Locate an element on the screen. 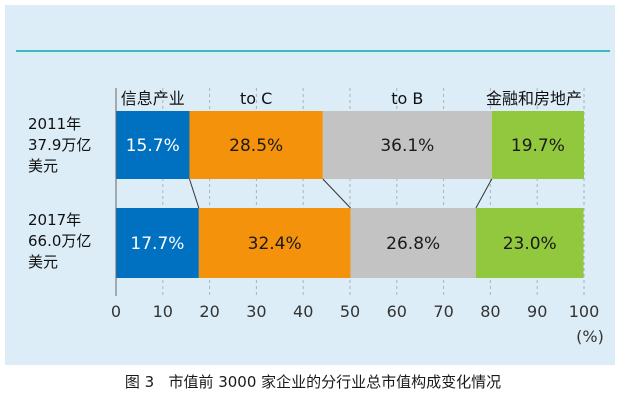  data-label-1-3: 23.0% is located at coordinates (530, 244).